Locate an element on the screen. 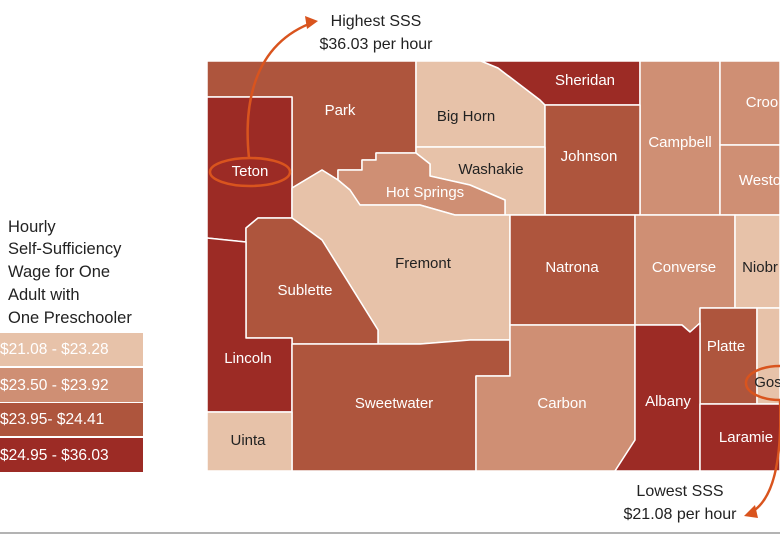  legend-label-2: $23.50 - $23.92 is located at coordinates (54, 385).